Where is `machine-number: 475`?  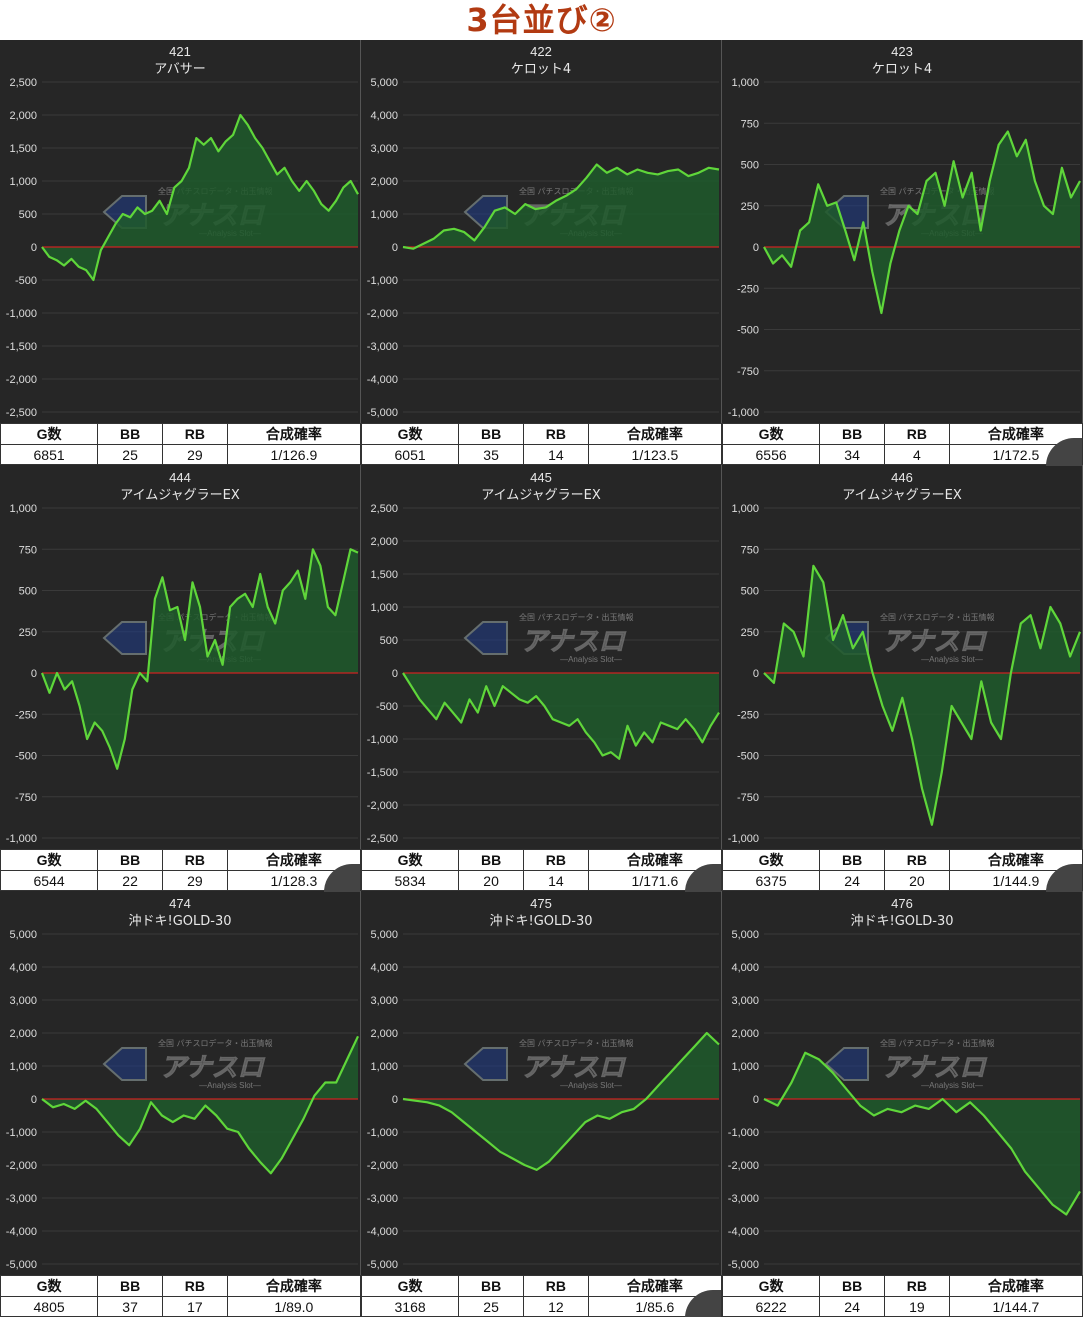
machine-number: 475 is located at coordinates (541, 903).